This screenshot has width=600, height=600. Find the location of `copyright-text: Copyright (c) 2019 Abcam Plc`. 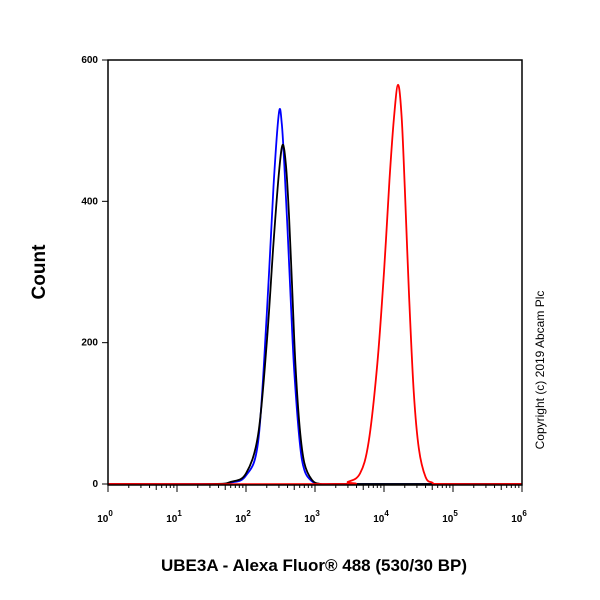

copyright-text: Copyright (c) 2019 Abcam Plc is located at coordinates (540, 370).